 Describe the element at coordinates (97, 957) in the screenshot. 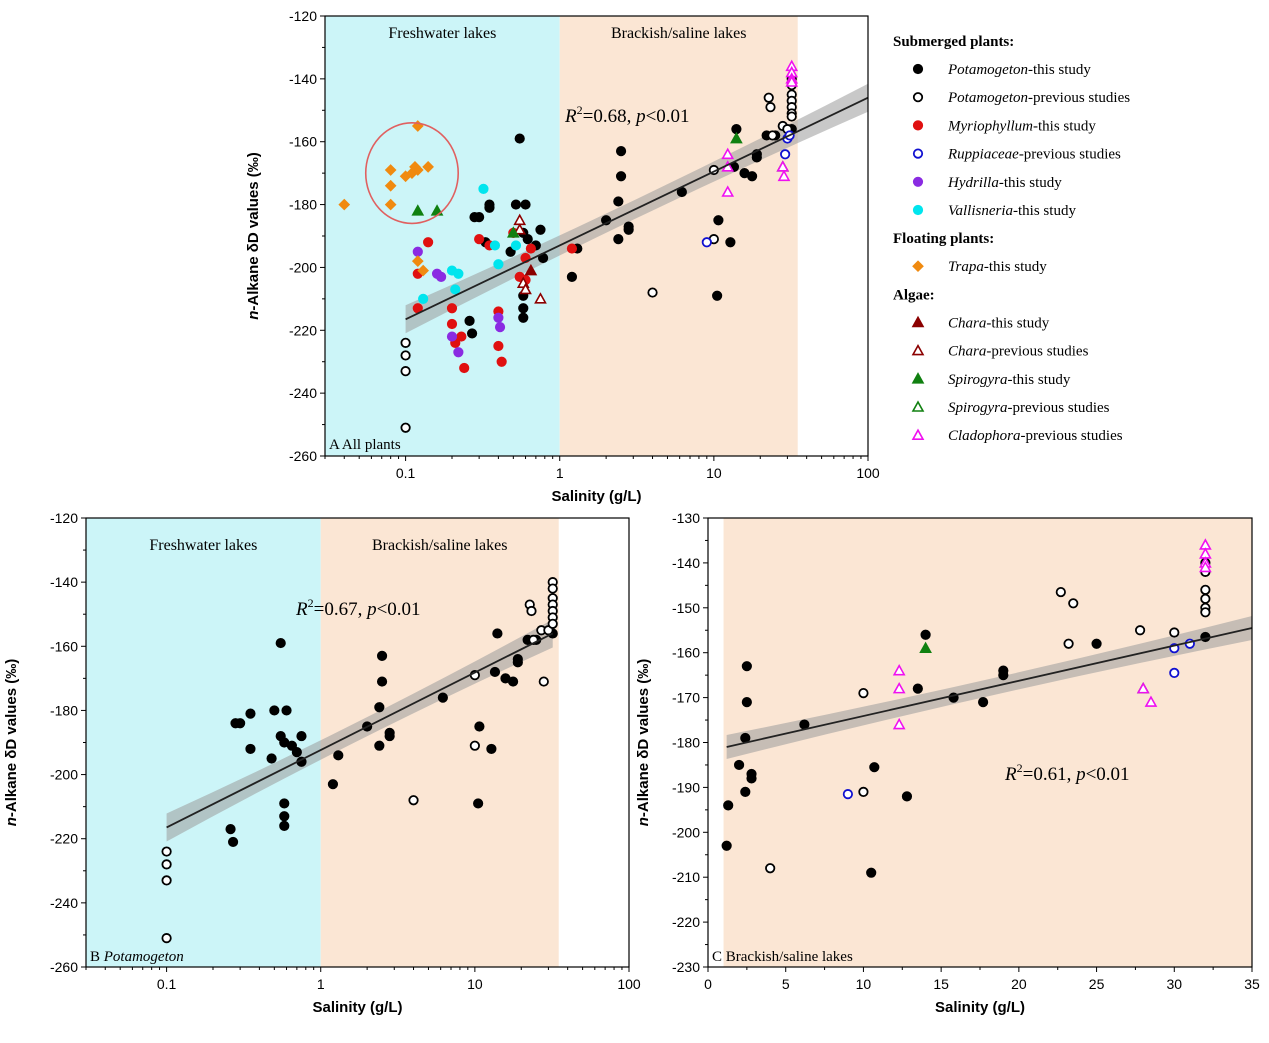

I see `panel-letter: B` at that location.